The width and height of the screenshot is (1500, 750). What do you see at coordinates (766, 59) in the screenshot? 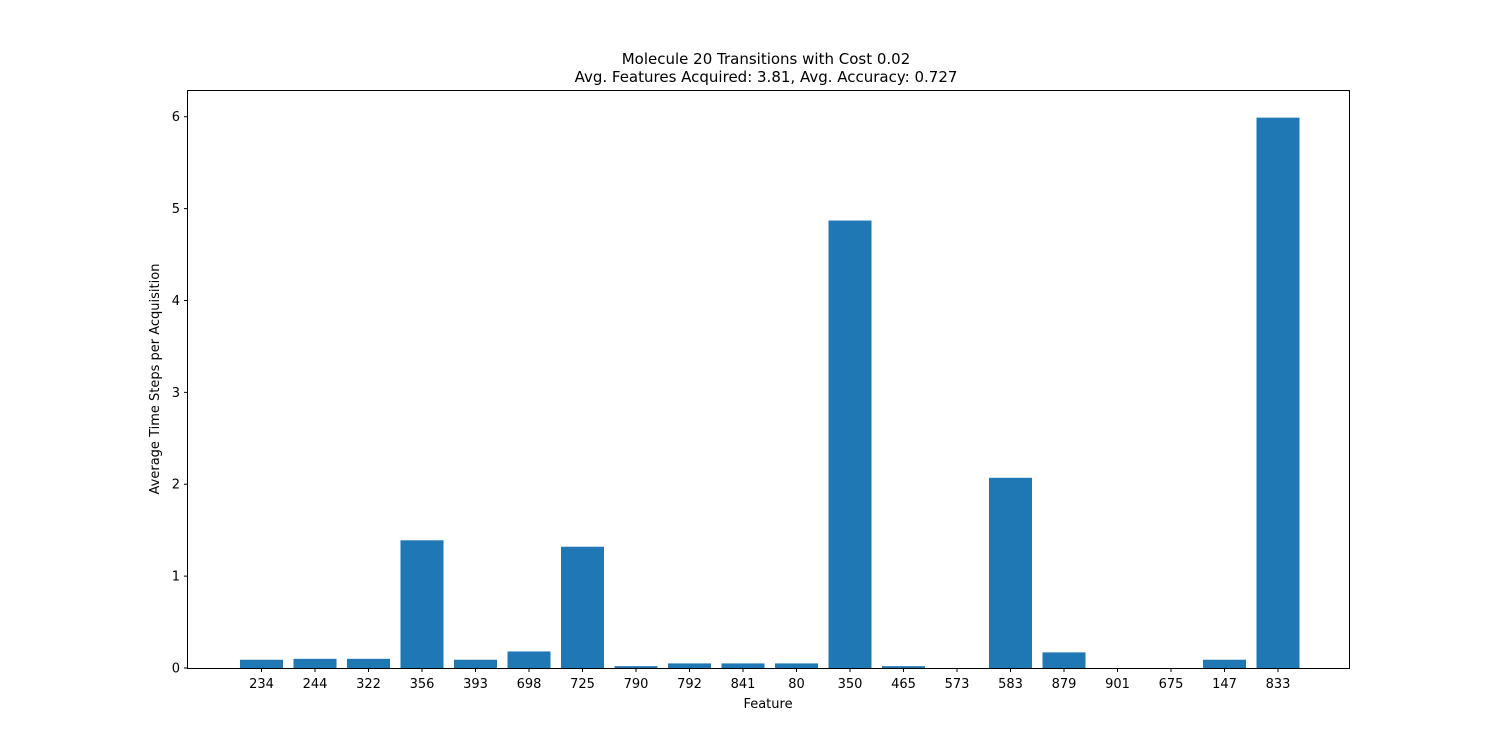
I see `chart-title: Molecule 20 Transitions with Cost 0.02` at bounding box center [766, 59].